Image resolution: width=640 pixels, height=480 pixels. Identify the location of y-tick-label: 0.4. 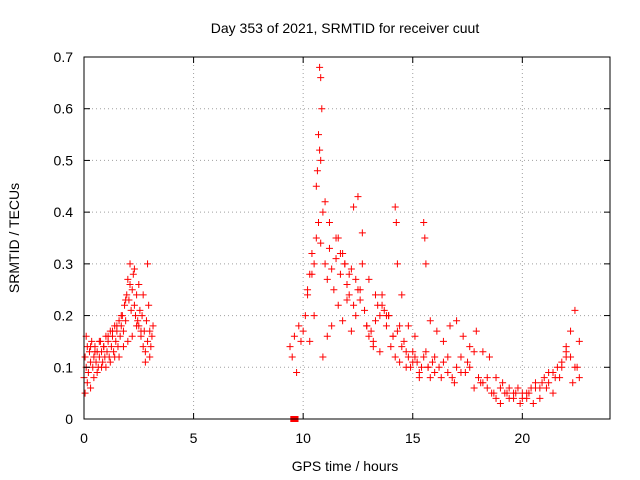
(64, 212).